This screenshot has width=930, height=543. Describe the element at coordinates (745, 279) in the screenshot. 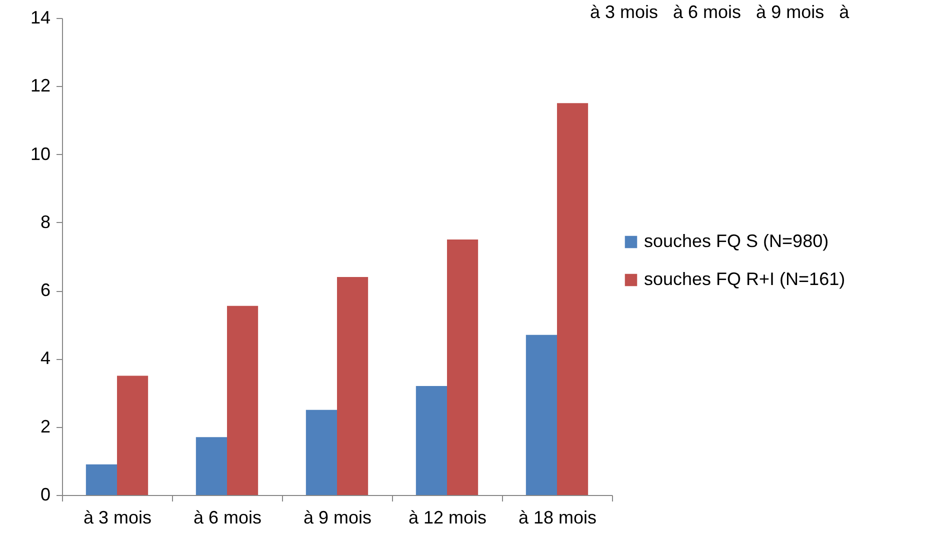

I see `legend-label: souches FQ R+I (N=161)` at that location.